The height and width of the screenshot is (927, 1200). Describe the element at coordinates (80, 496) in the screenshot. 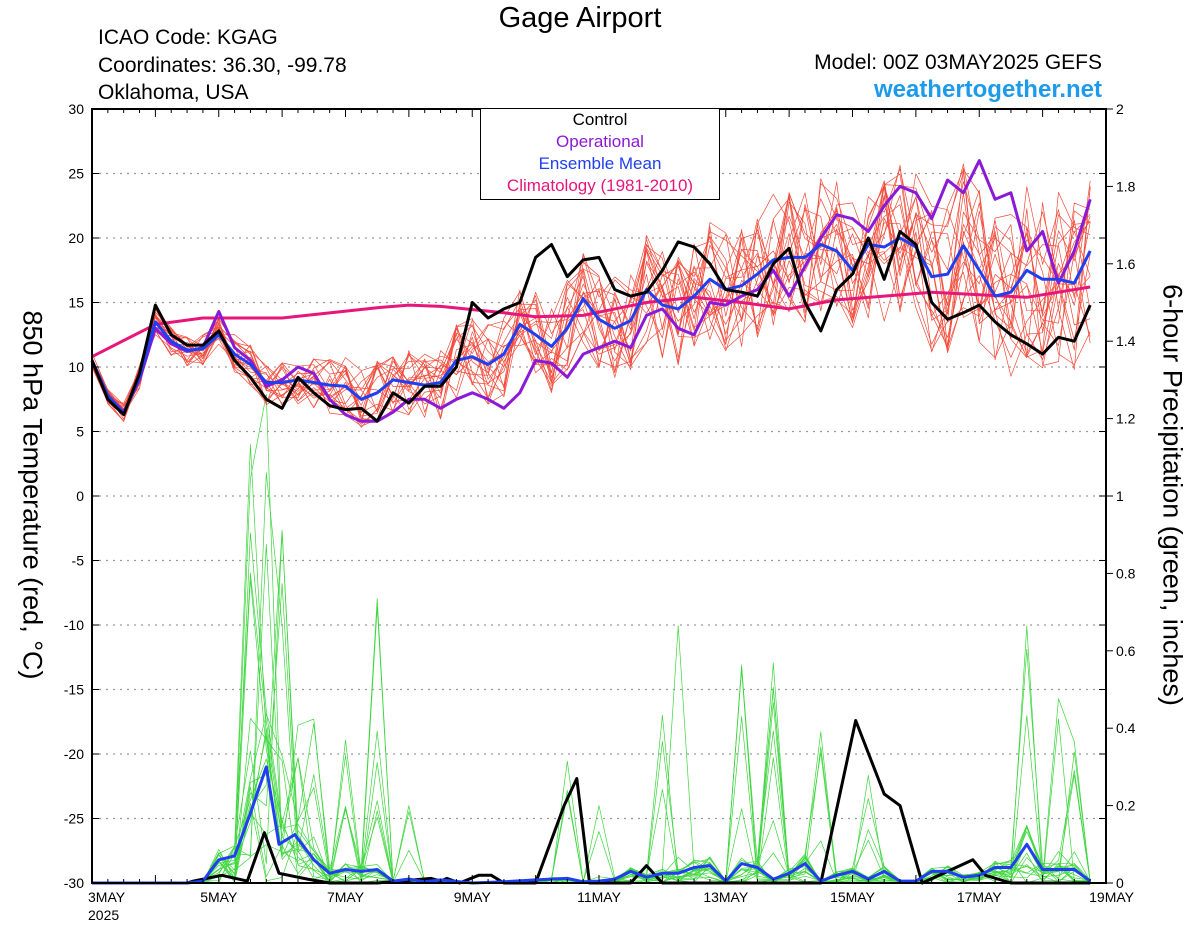

I see `y-left-tick-label: 0` at that location.